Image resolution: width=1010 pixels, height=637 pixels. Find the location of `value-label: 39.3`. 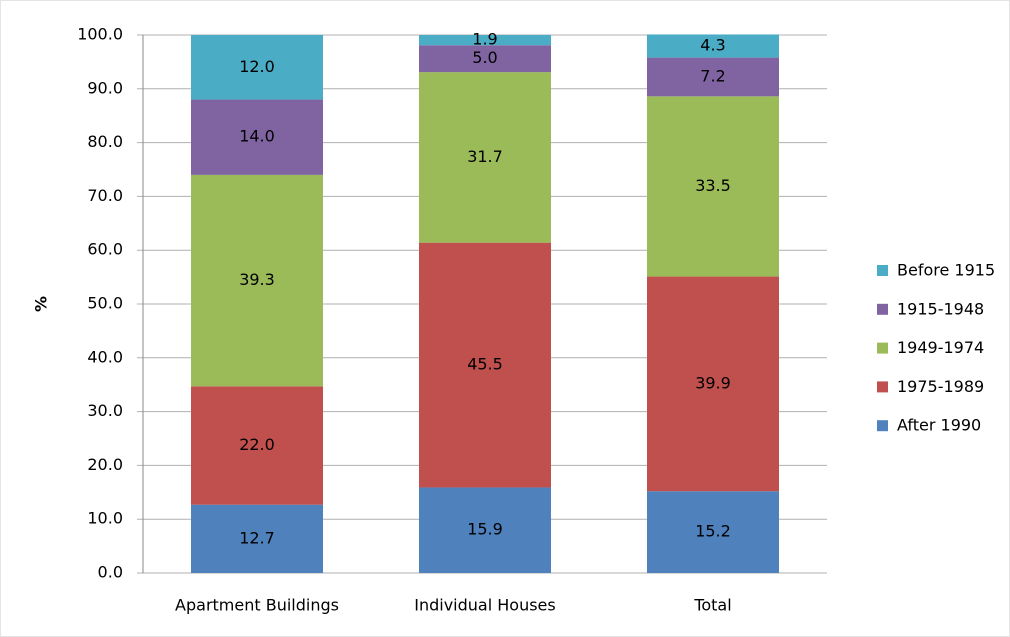

value-label: 39.3 is located at coordinates (257, 279).